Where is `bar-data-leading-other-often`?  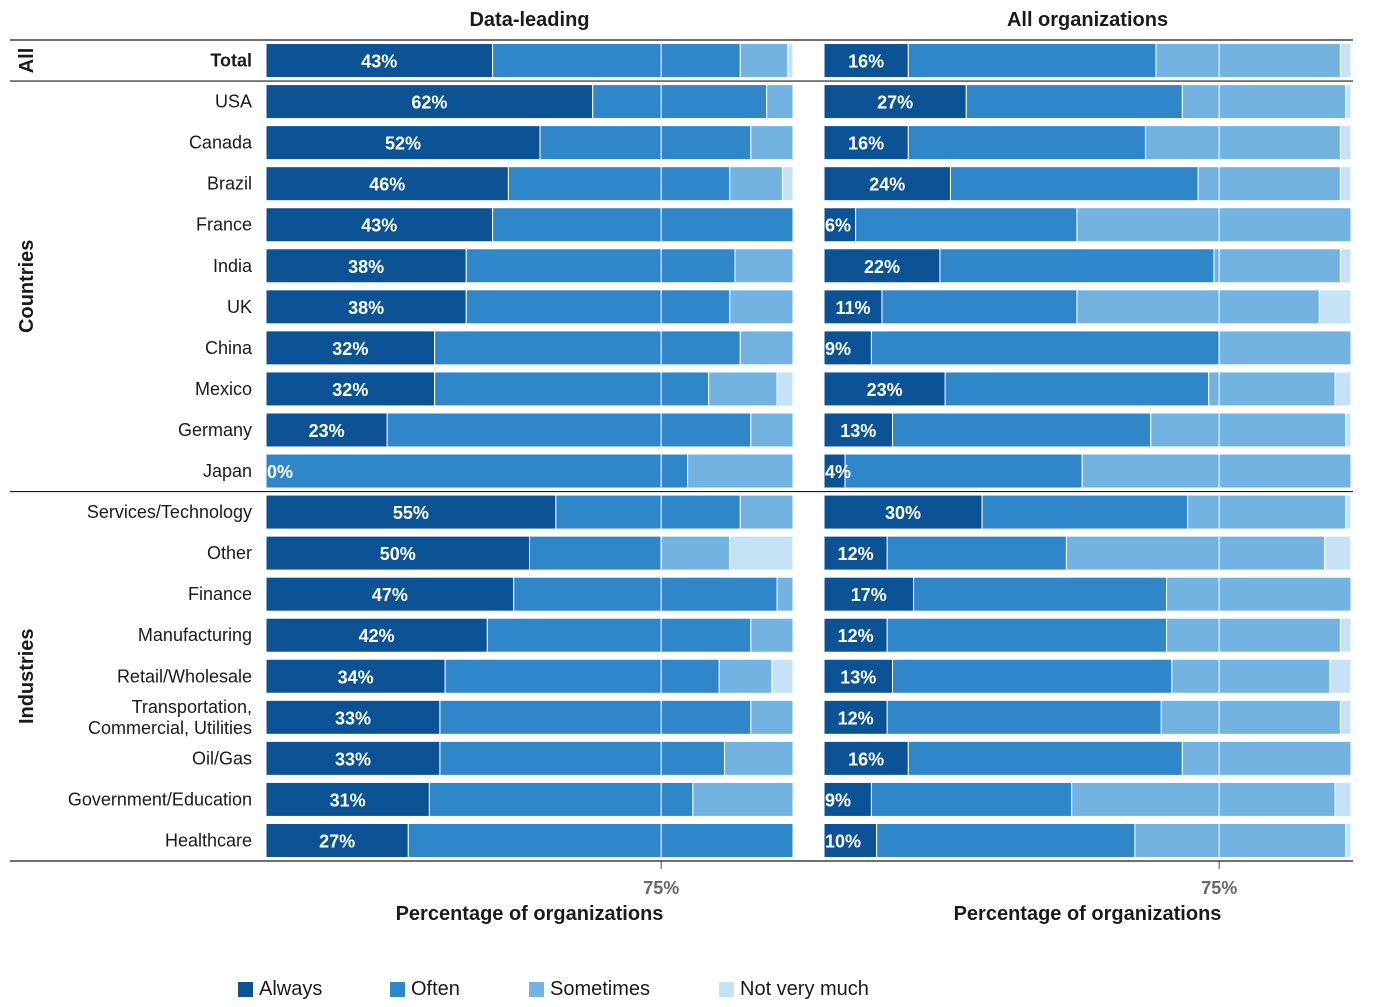
bar-data-leading-other-often is located at coordinates (595, 553).